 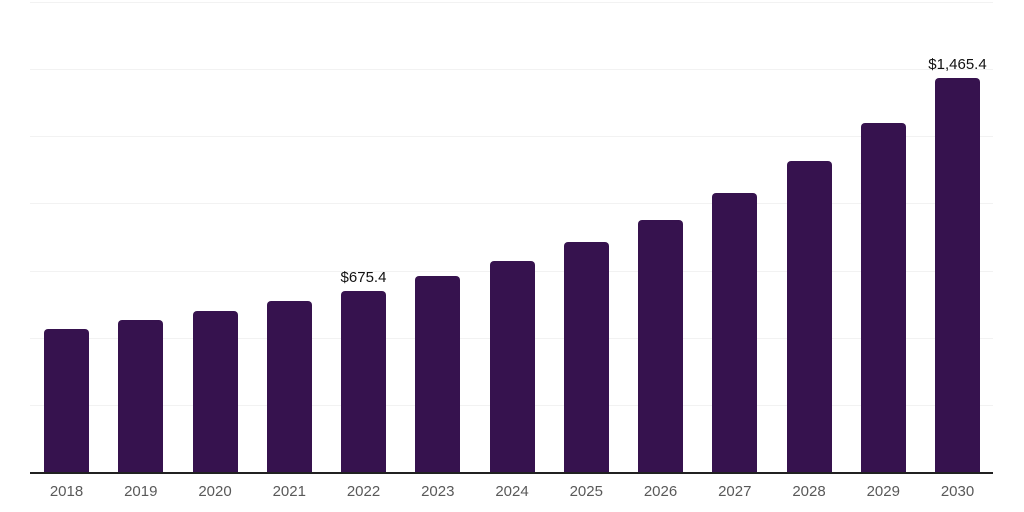 What do you see at coordinates (438, 373) in the screenshot?
I see `bar-2023` at bounding box center [438, 373].